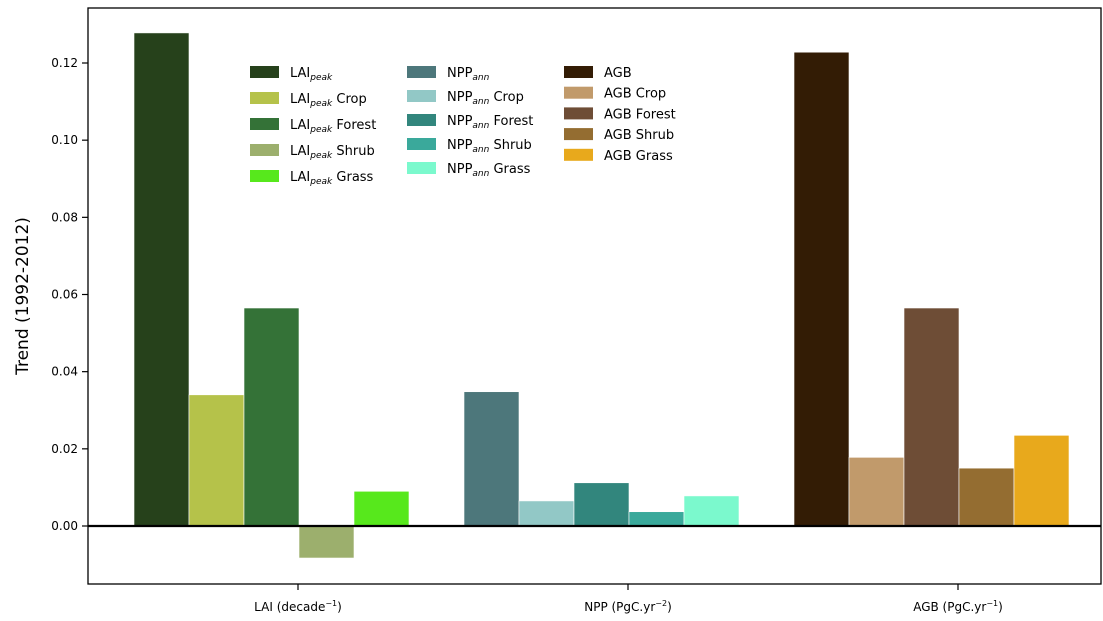 Image resolution: width=1103 pixels, height=621 pixels. Describe the element at coordinates (601, 504) in the screenshot. I see `bar-npp-forest` at that location.